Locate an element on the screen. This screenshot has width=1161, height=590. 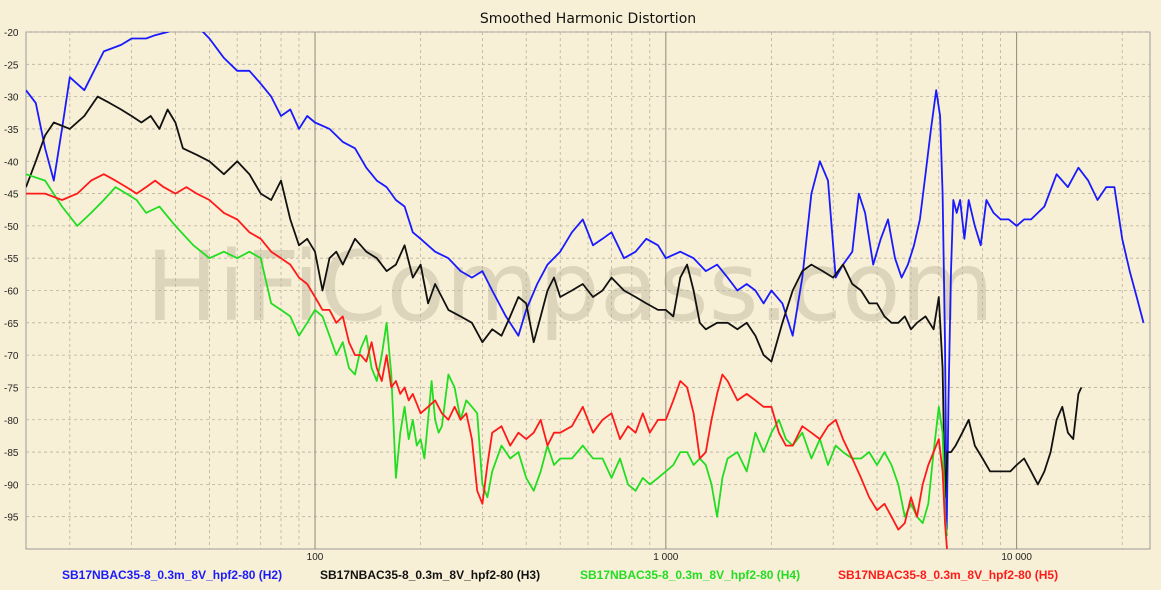
chart-title: Smoothed Harmonic Distortion is located at coordinates (588, 19).